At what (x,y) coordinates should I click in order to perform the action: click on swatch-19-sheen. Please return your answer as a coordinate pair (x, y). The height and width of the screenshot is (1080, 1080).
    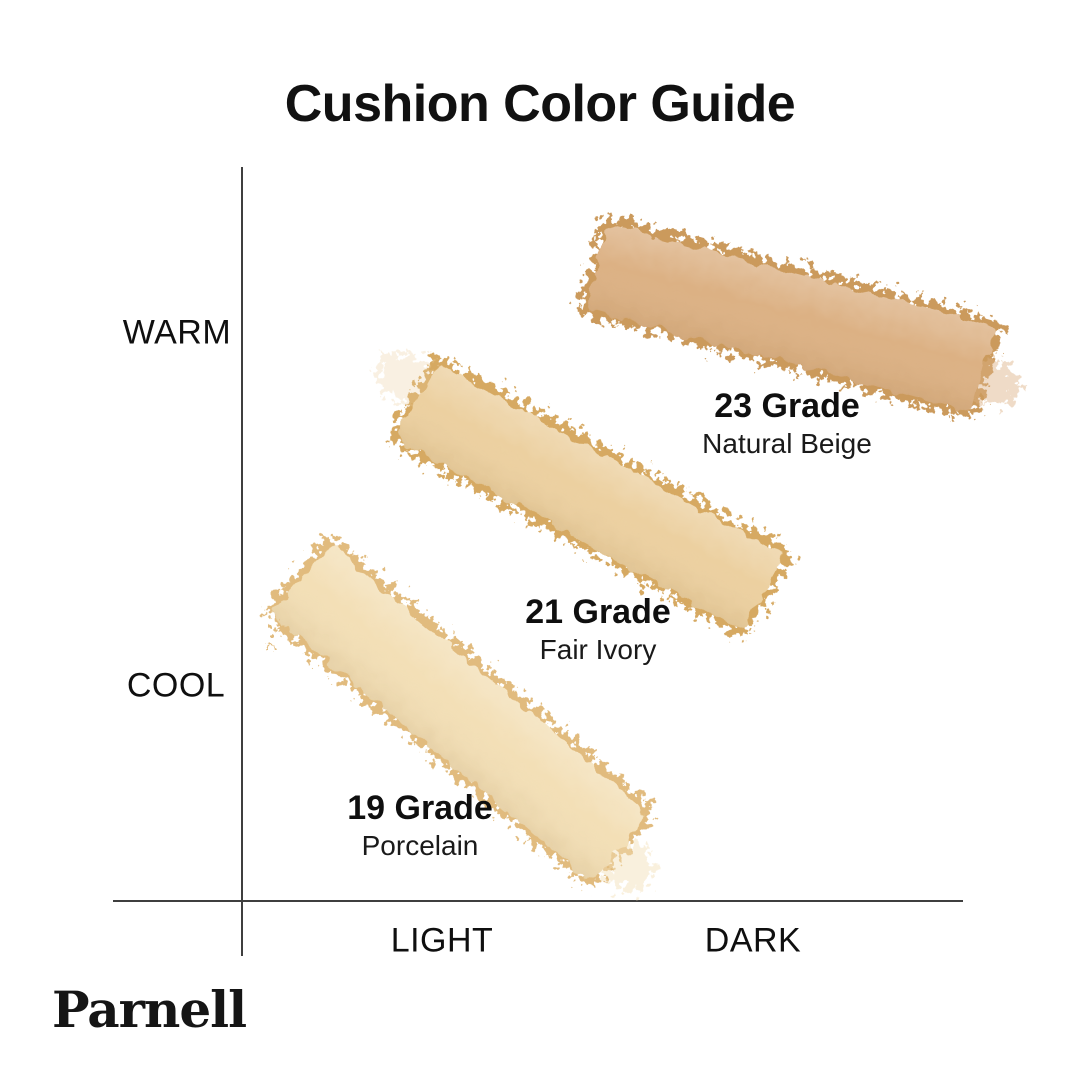
    Looking at the image, I should click on (460, 713).